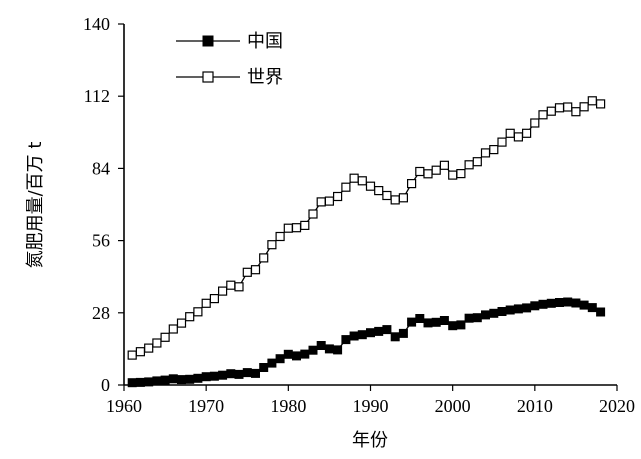  What do you see at coordinates (535, 406) in the screenshot?
I see `x-tick-label: 2010` at bounding box center [535, 406].